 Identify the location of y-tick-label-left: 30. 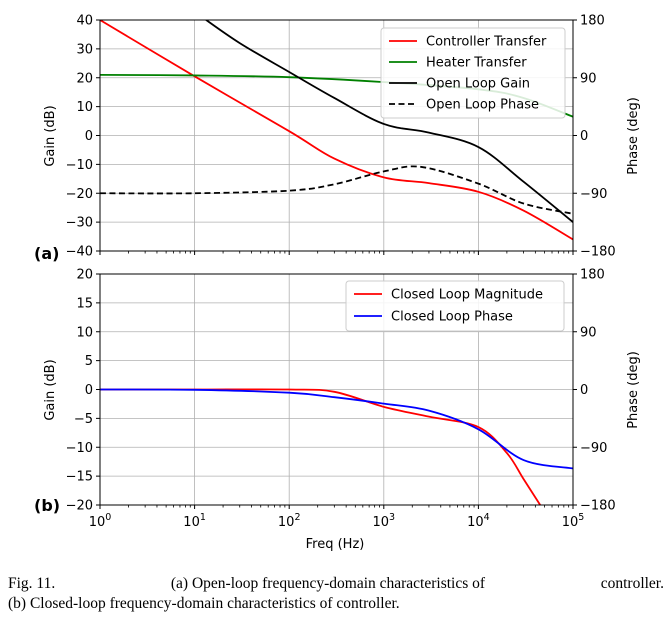
(84, 49).